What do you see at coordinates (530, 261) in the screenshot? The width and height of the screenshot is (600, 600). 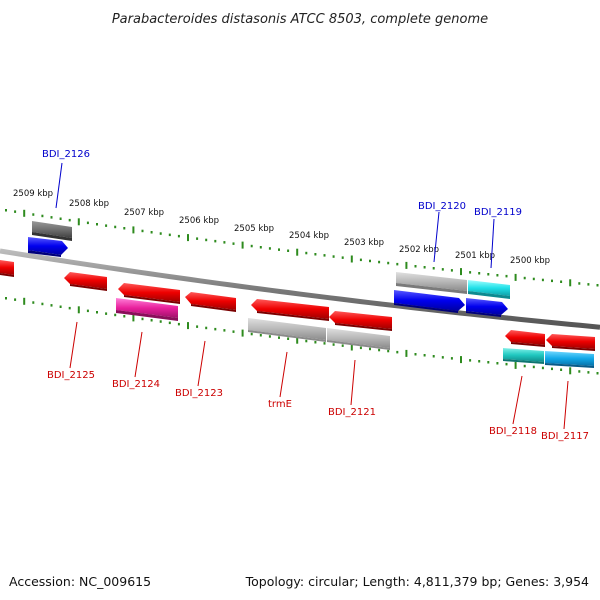 I see `scale-label: 2500 kbp` at bounding box center [530, 261].